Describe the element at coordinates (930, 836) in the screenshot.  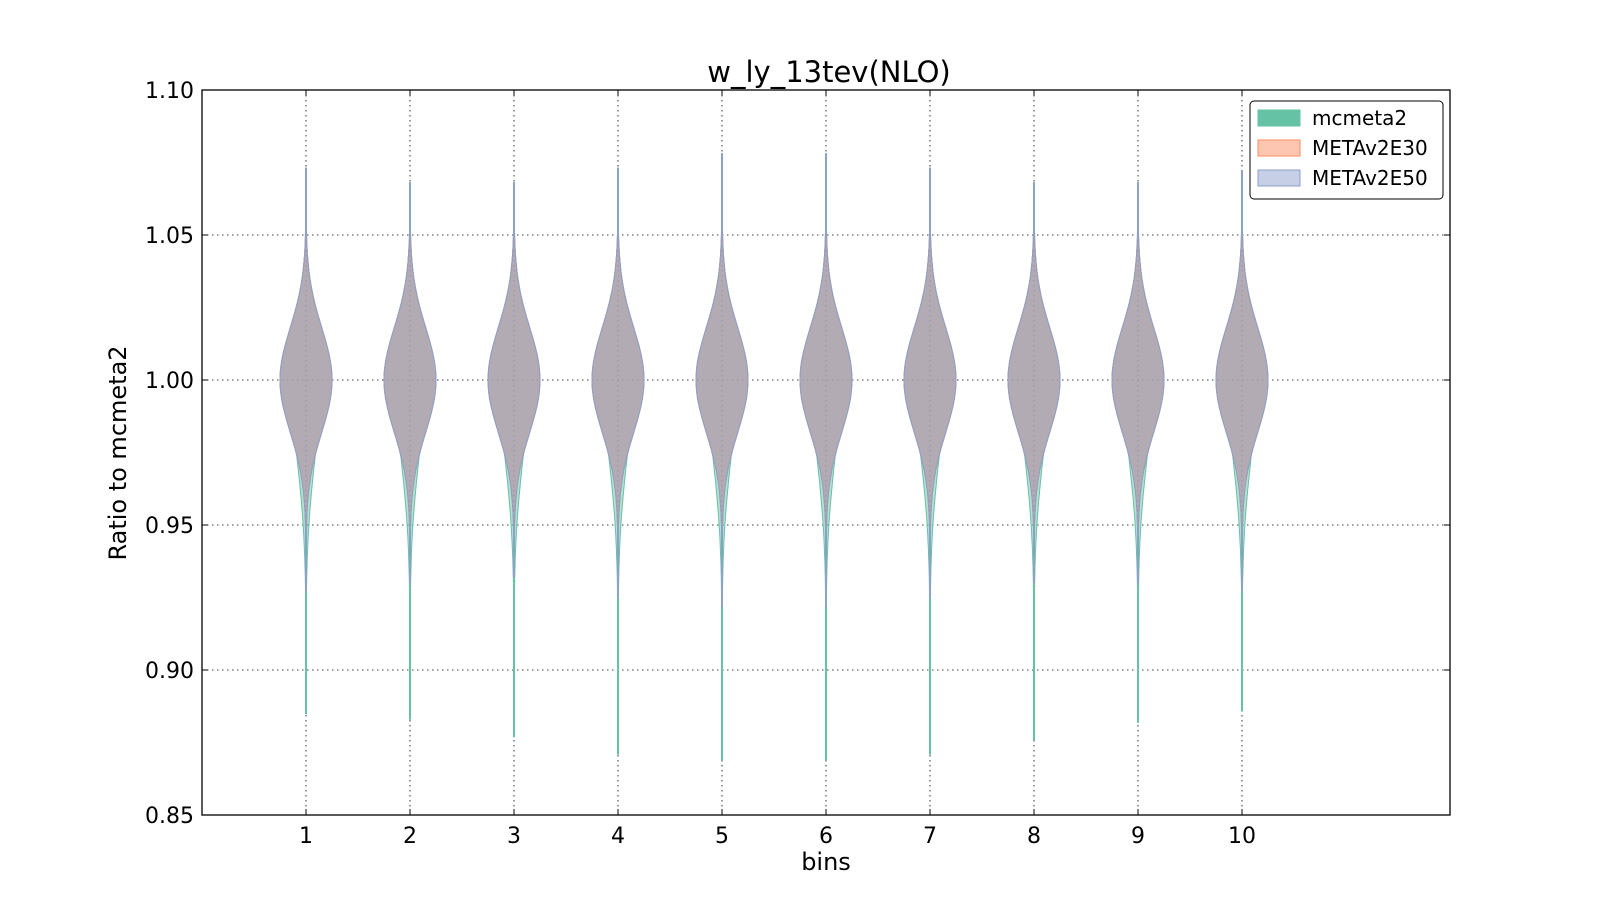
I see `x-tick-label: 7` at that location.